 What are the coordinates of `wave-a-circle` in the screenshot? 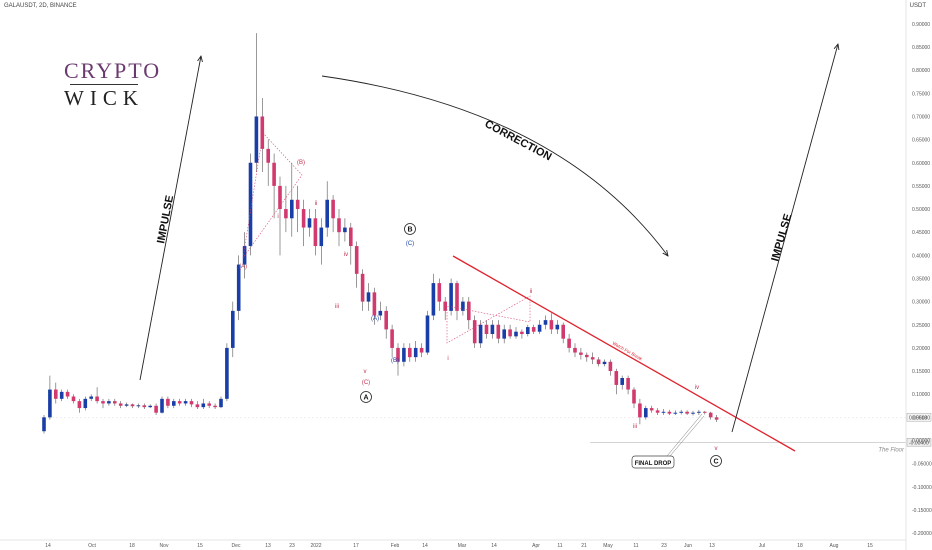 It's located at (366, 397).